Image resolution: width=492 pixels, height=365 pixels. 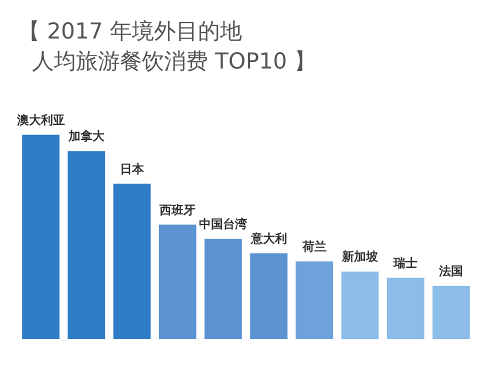 What do you see at coordinates (177, 209) in the screenshot?
I see `x-tick-label: 西班牙` at bounding box center [177, 209].